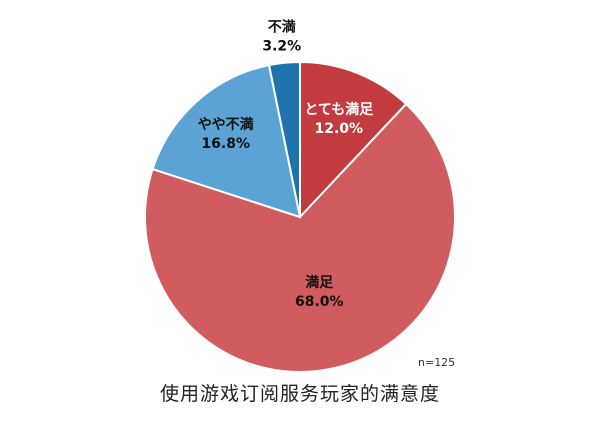  Describe the element at coordinates (319, 302) in the screenshot. I see `slice-value-label-2: 68.0%` at that location.